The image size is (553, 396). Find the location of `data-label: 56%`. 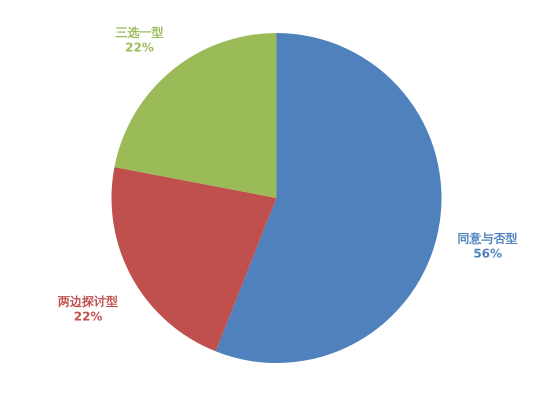

data-label: 56% is located at coordinates (487, 253).